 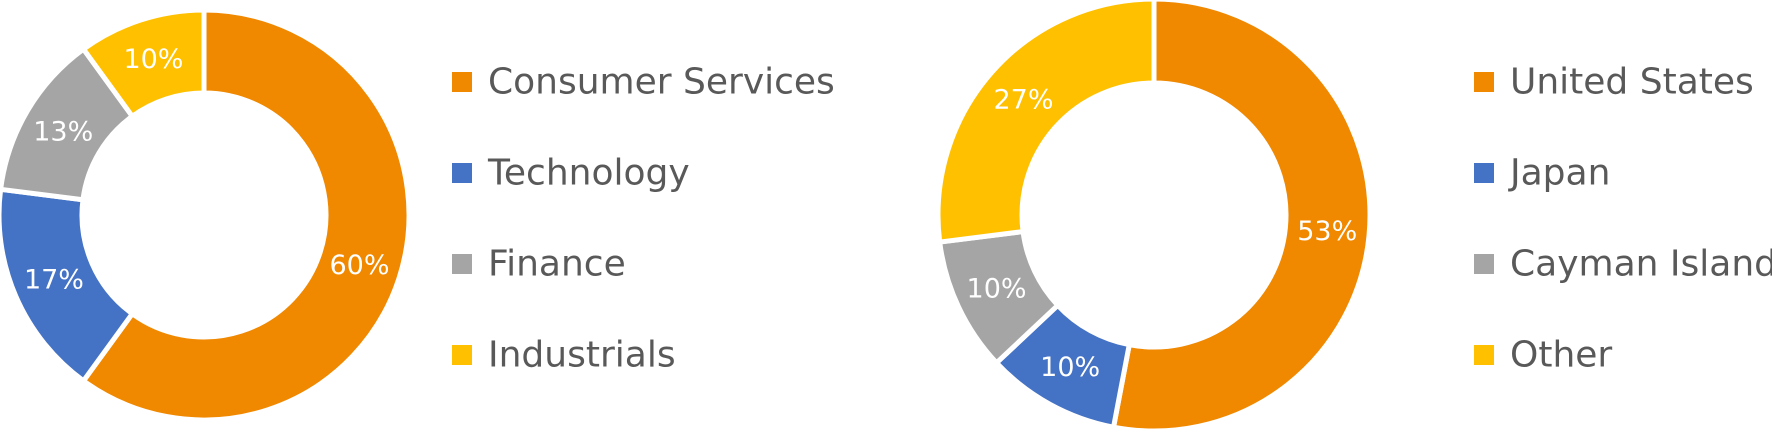 I want to click on slice-data-label: 53%, so click(x=1327, y=231).